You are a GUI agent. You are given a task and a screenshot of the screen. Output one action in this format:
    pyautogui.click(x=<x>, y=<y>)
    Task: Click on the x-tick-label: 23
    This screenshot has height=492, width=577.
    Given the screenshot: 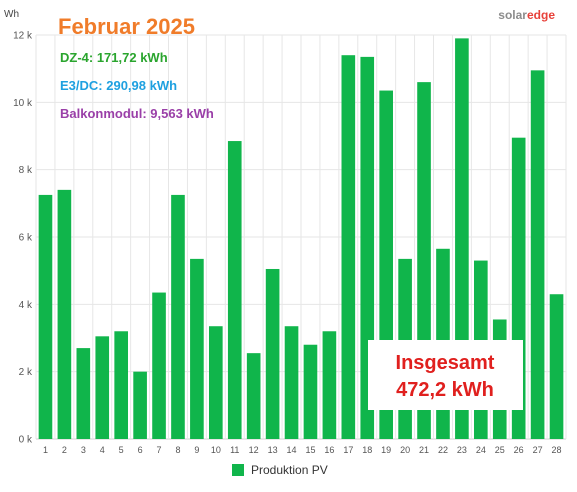 What is the action you would take?
    pyautogui.click(x=462, y=450)
    